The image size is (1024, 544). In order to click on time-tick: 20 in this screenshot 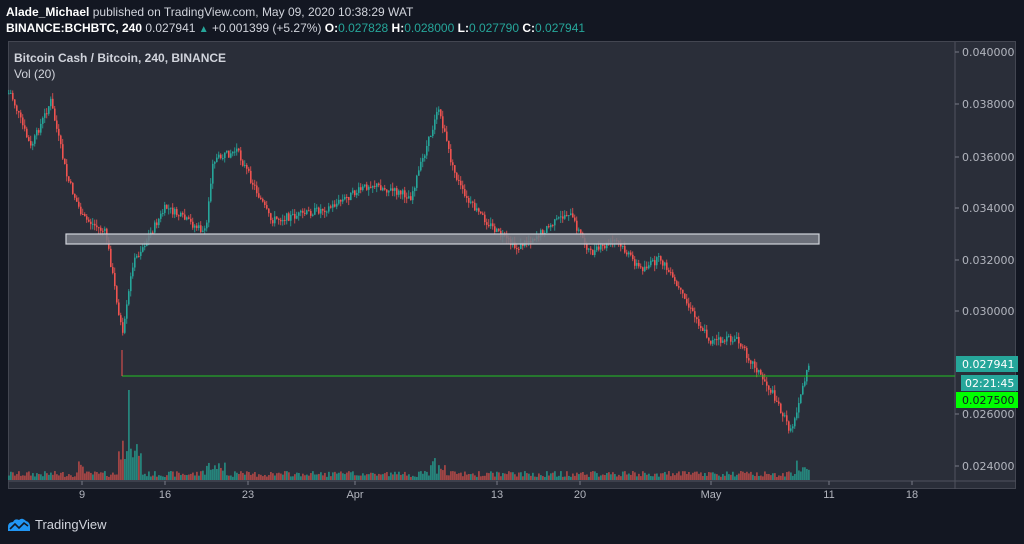, I will do `click(580, 495)`.